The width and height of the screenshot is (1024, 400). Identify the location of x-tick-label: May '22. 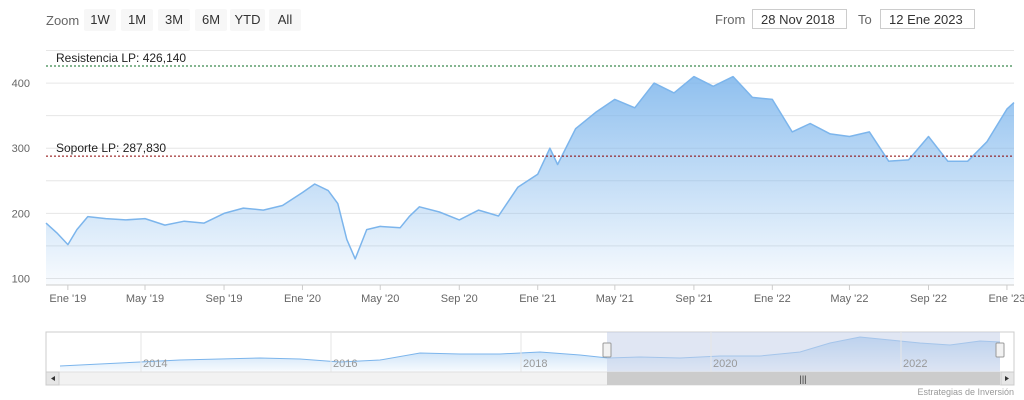
(849, 299).